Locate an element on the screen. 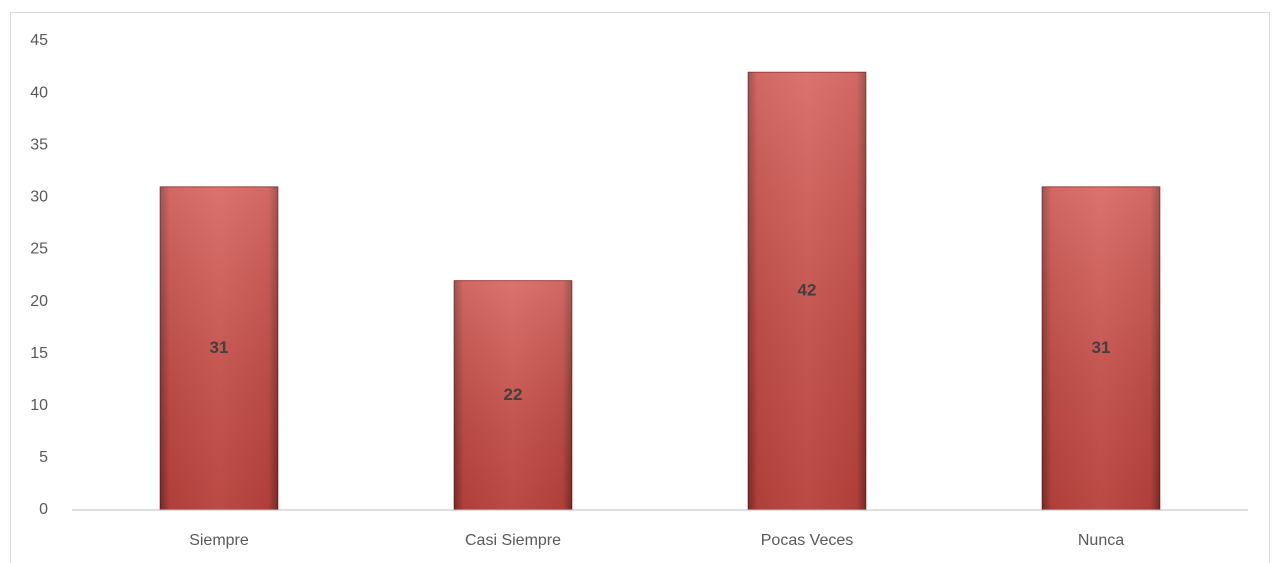  y-tick-label: 40 is located at coordinates (39, 92).